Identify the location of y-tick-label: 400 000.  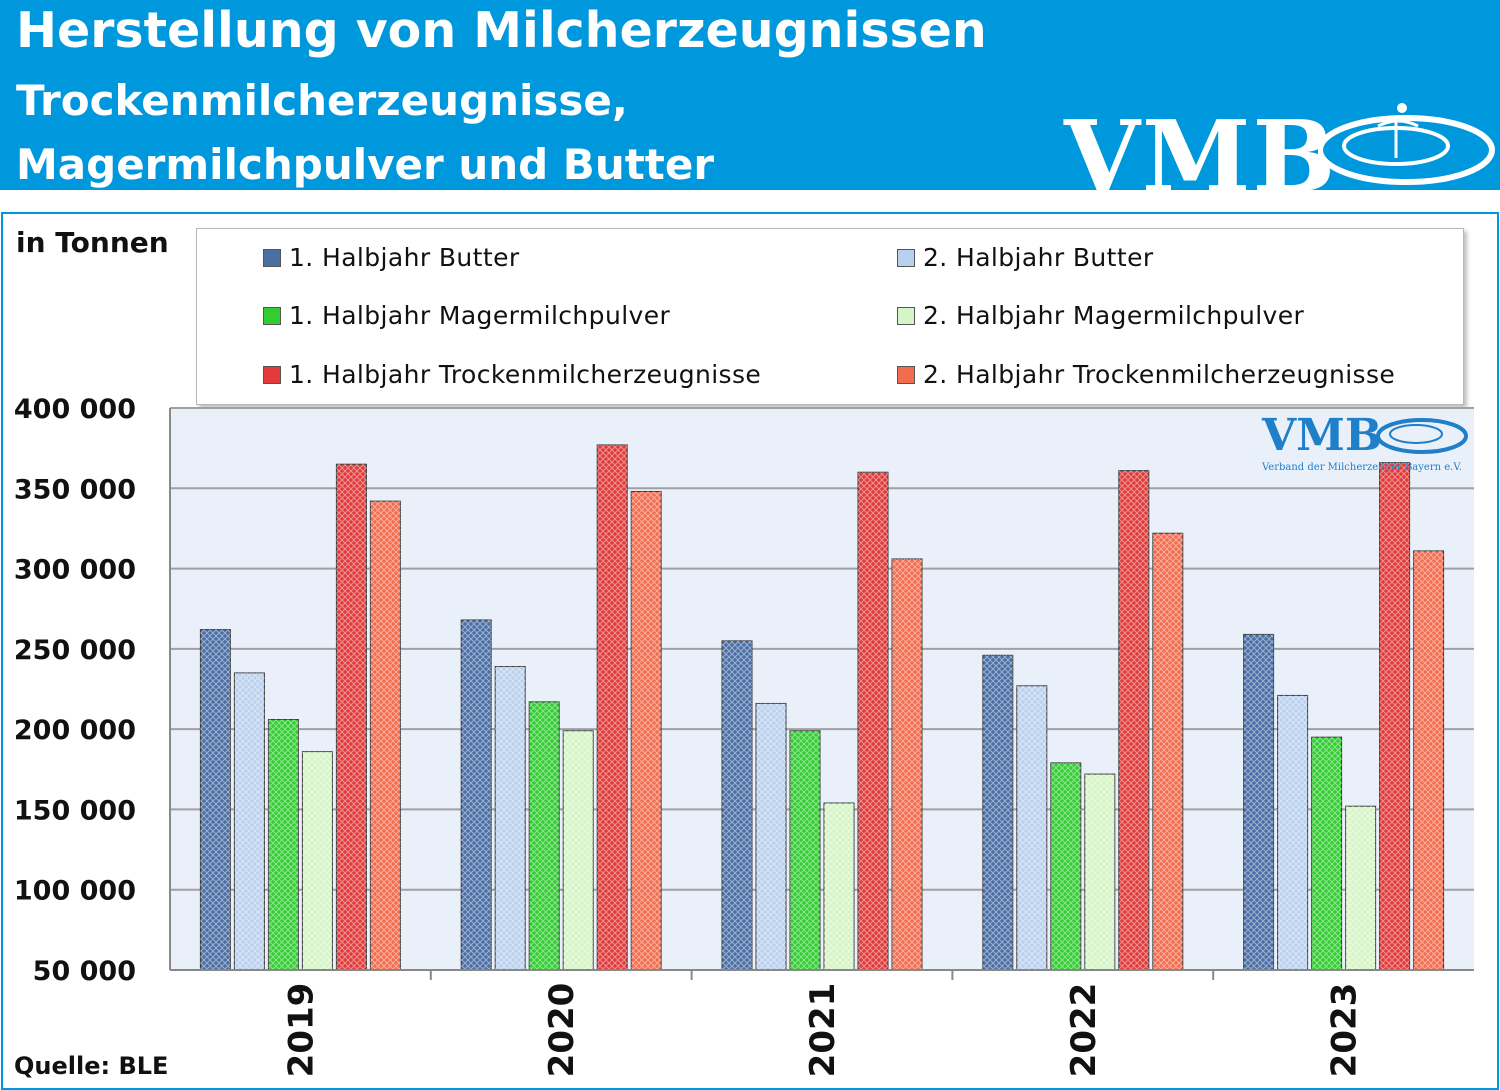
(75, 409).